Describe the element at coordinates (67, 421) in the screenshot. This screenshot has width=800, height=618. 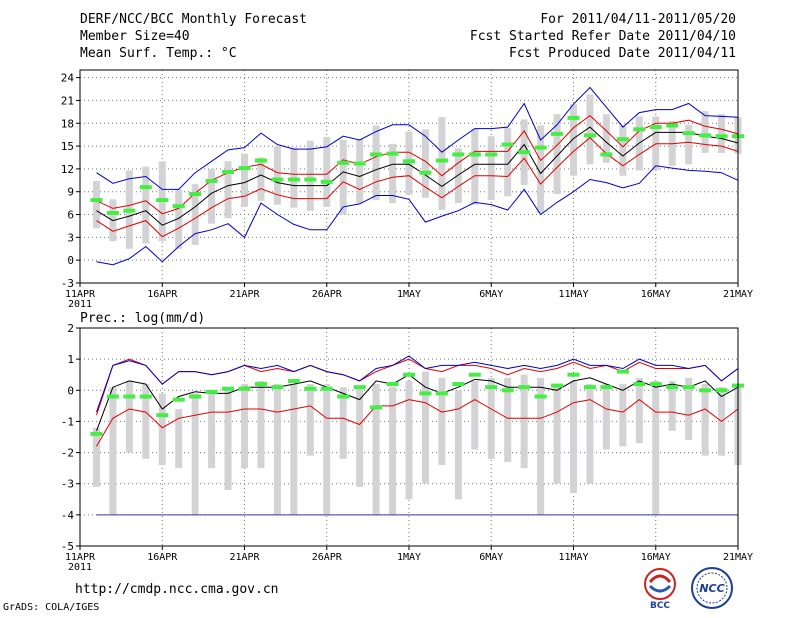
I see `y-tick-label: -1` at that location.